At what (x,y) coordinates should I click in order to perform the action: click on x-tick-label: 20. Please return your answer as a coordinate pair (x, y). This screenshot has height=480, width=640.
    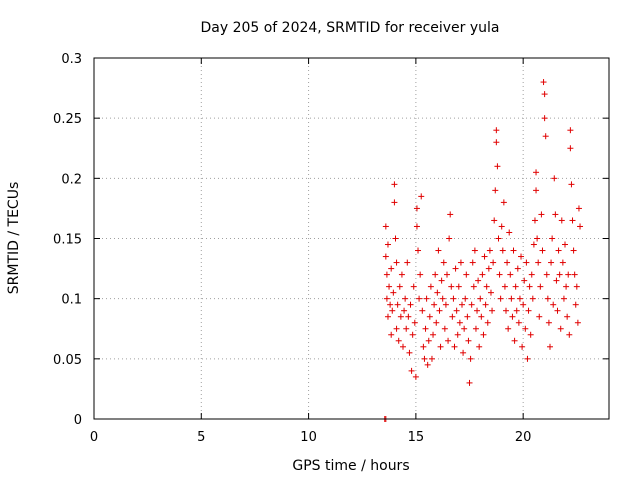
    Looking at the image, I should click on (523, 437).